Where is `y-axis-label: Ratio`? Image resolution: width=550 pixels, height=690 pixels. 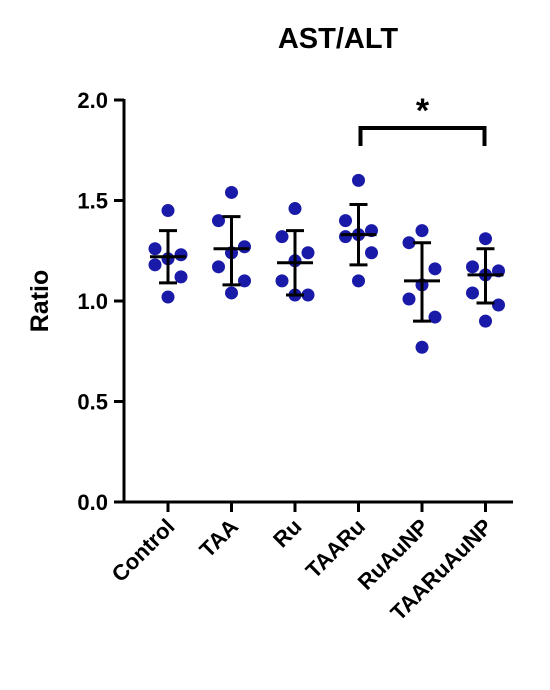
y-axis-label: Ratio is located at coordinates (40, 301).